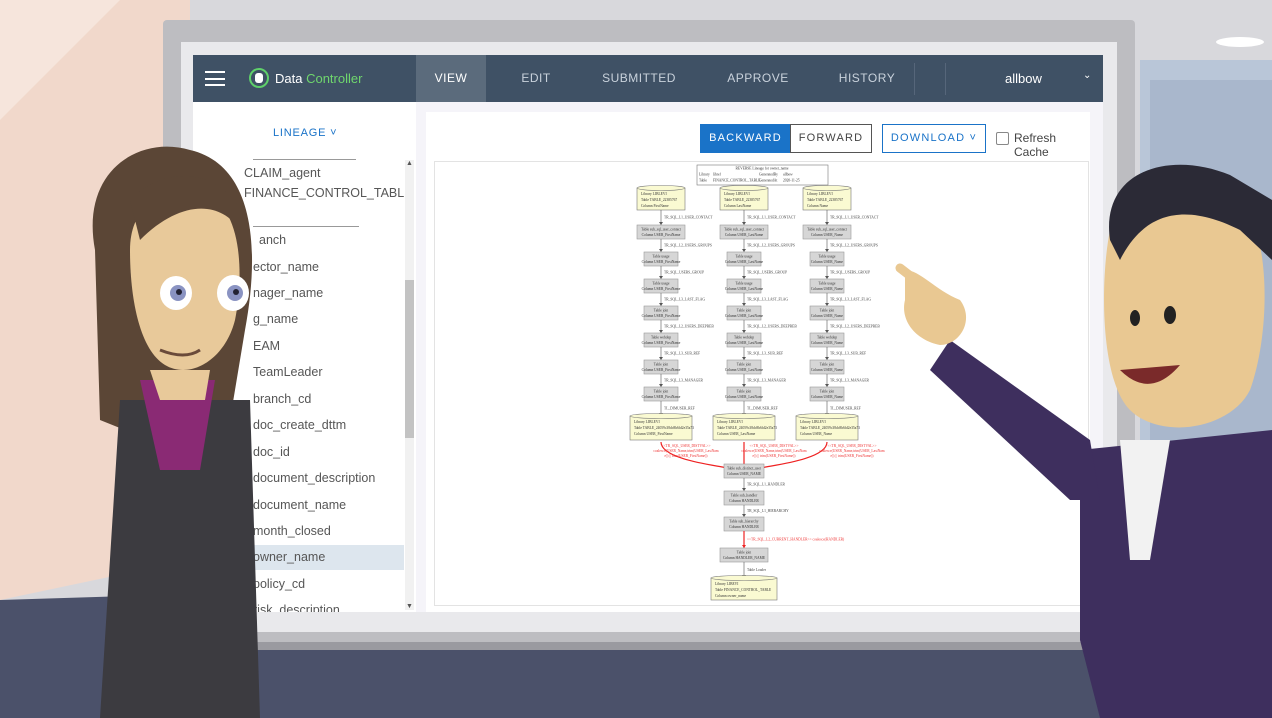  What do you see at coordinates (291, 78) in the screenshot?
I see `brand-text: Data` at bounding box center [291, 78].